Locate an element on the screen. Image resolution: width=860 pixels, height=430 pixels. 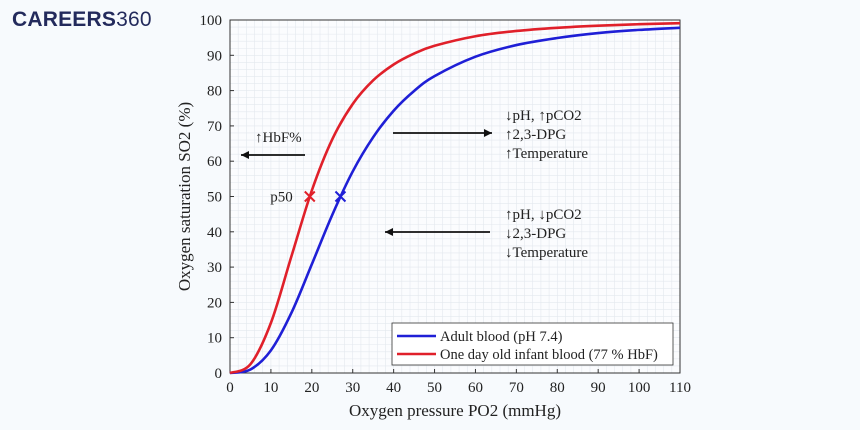
x-tick-label: 100 is located at coordinates (639, 388).